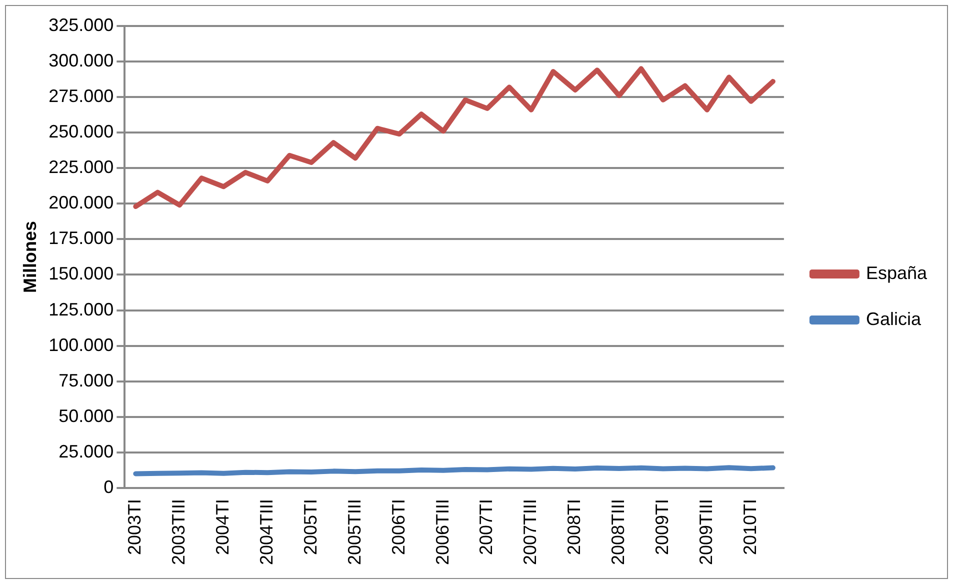 This screenshot has width=955, height=586. I want to click on x-tick-label: 2008TIII, so click(618, 532).